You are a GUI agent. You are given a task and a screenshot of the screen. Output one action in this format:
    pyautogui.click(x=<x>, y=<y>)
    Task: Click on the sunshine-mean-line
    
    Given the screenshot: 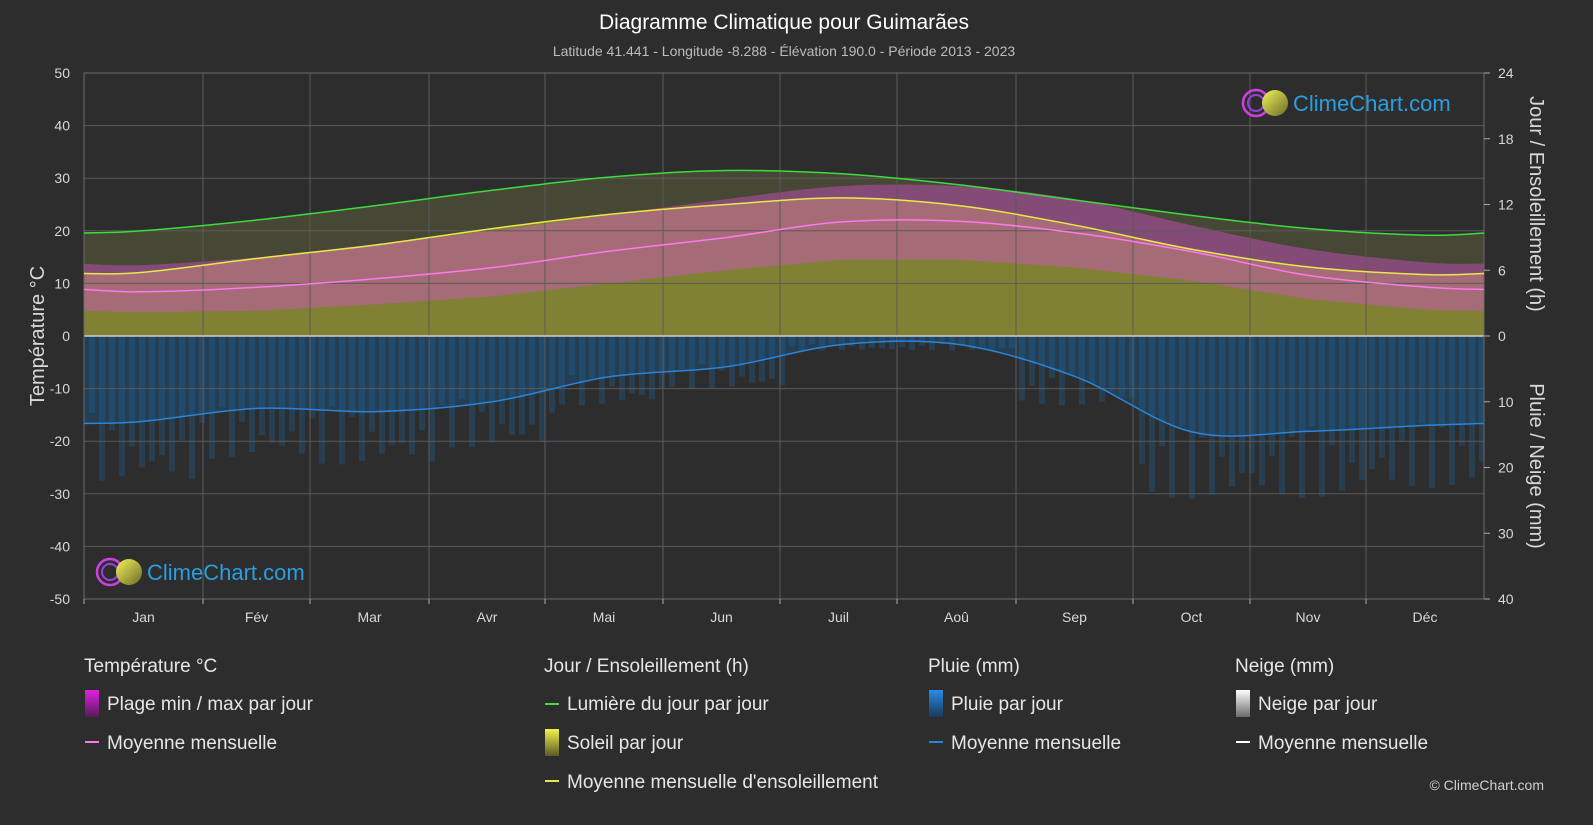 What is the action you would take?
    pyautogui.click(x=784, y=236)
    